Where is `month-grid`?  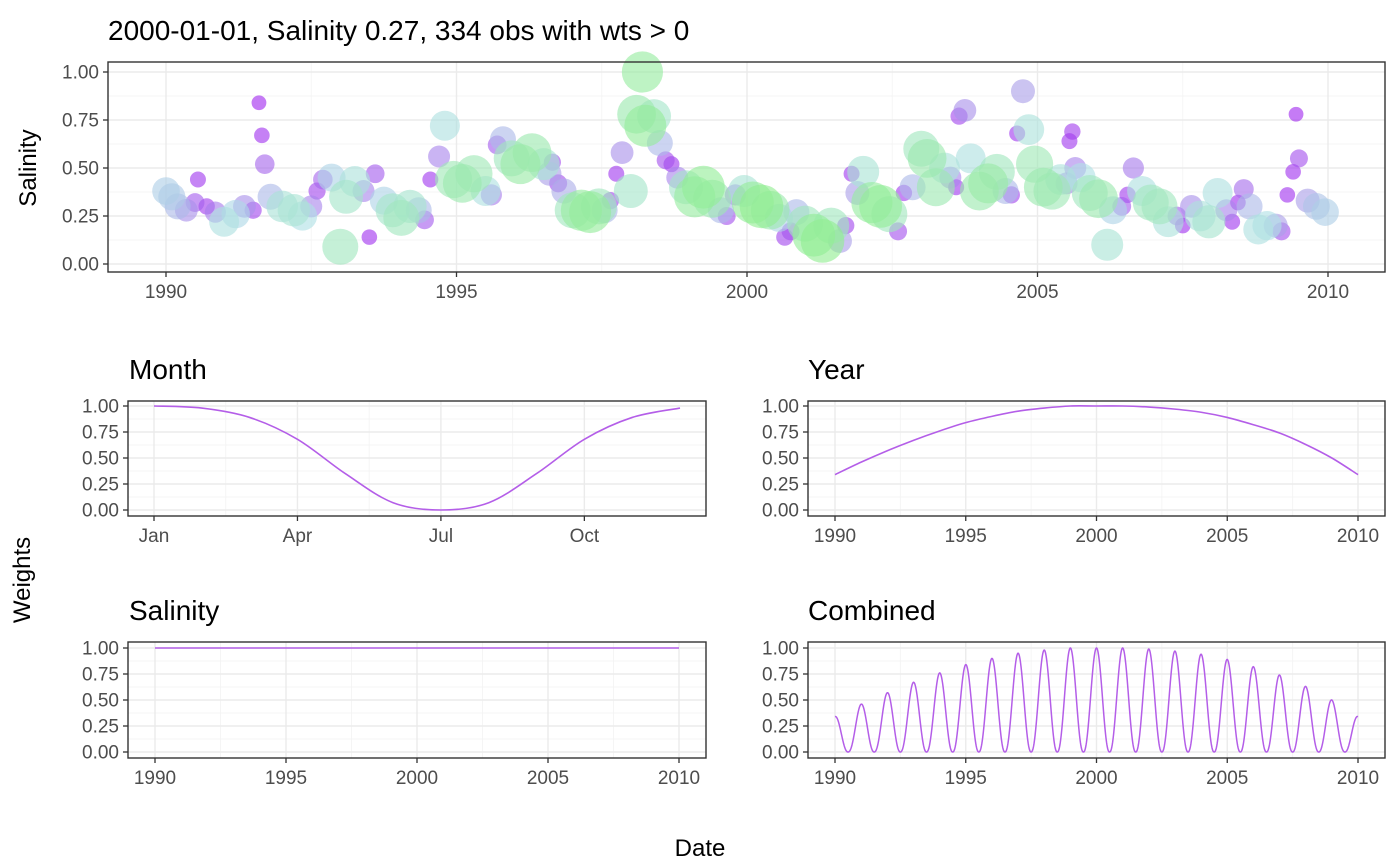 month-grid is located at coordinates (417, 458).